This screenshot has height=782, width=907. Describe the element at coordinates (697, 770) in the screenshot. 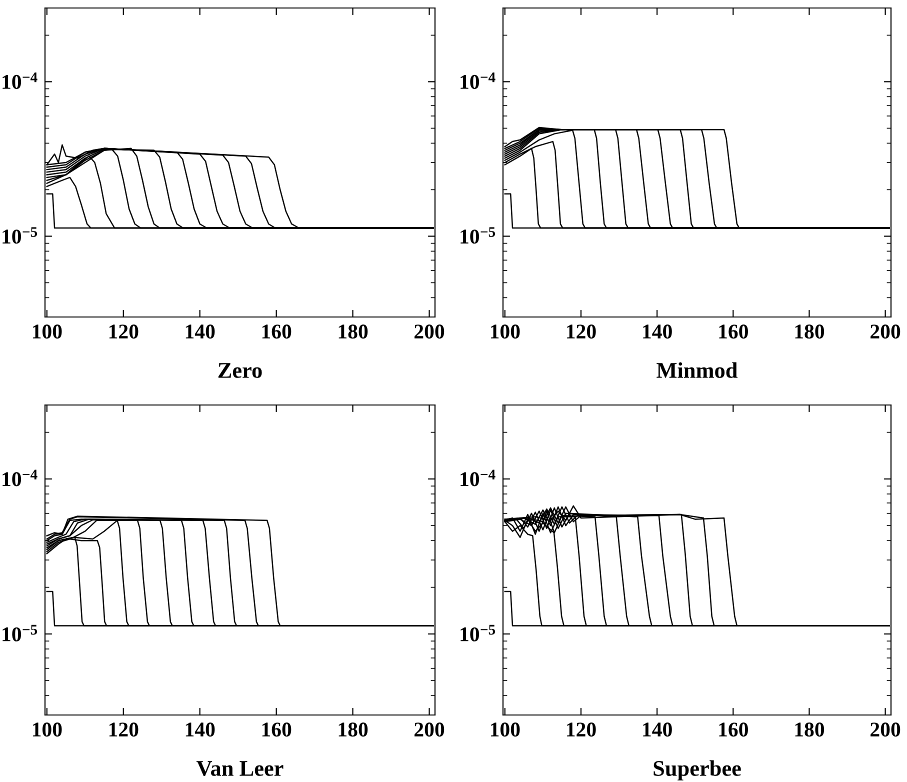

I see `x-axis-title: Superbee` at that location.